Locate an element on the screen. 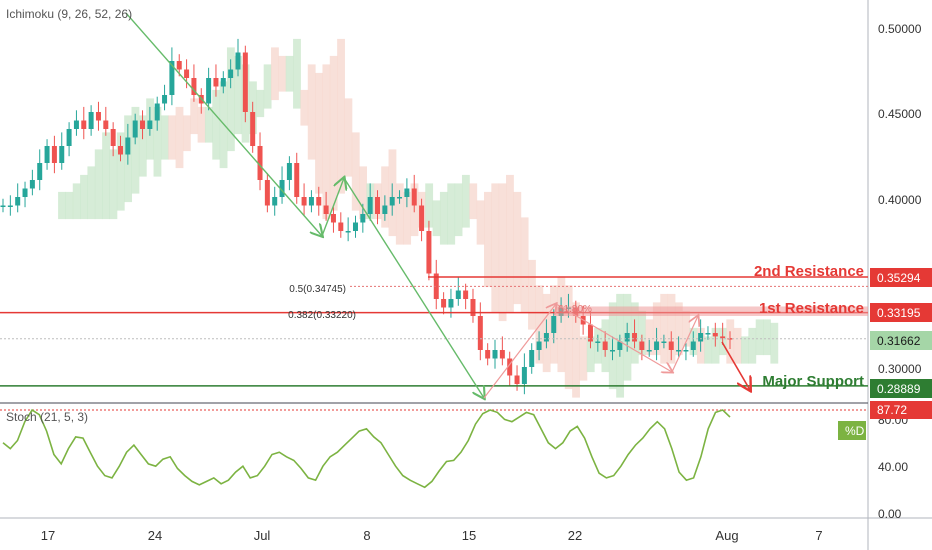 The height and width of the screenshot is (550, 932). fib-05-label: 0.5(0.34745) is located at coordinates (317, 289).